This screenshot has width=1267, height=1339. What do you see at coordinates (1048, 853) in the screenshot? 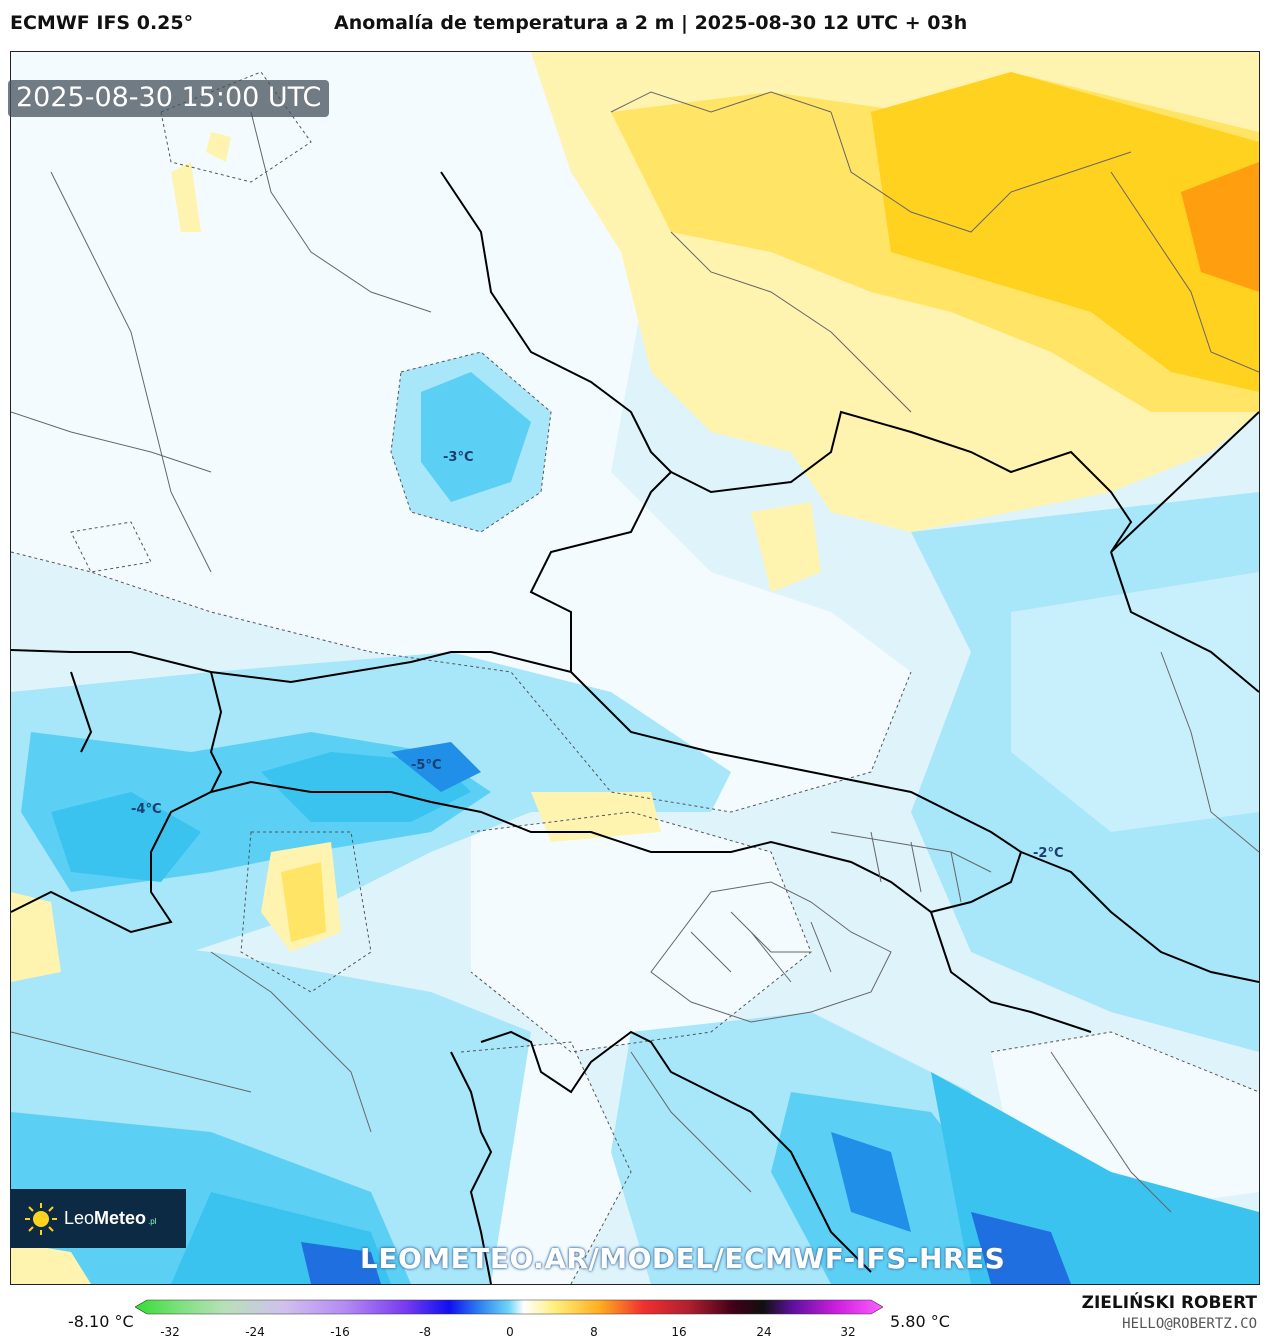
I see `contour-label: -2°C` at bounding box center [1048, 853].